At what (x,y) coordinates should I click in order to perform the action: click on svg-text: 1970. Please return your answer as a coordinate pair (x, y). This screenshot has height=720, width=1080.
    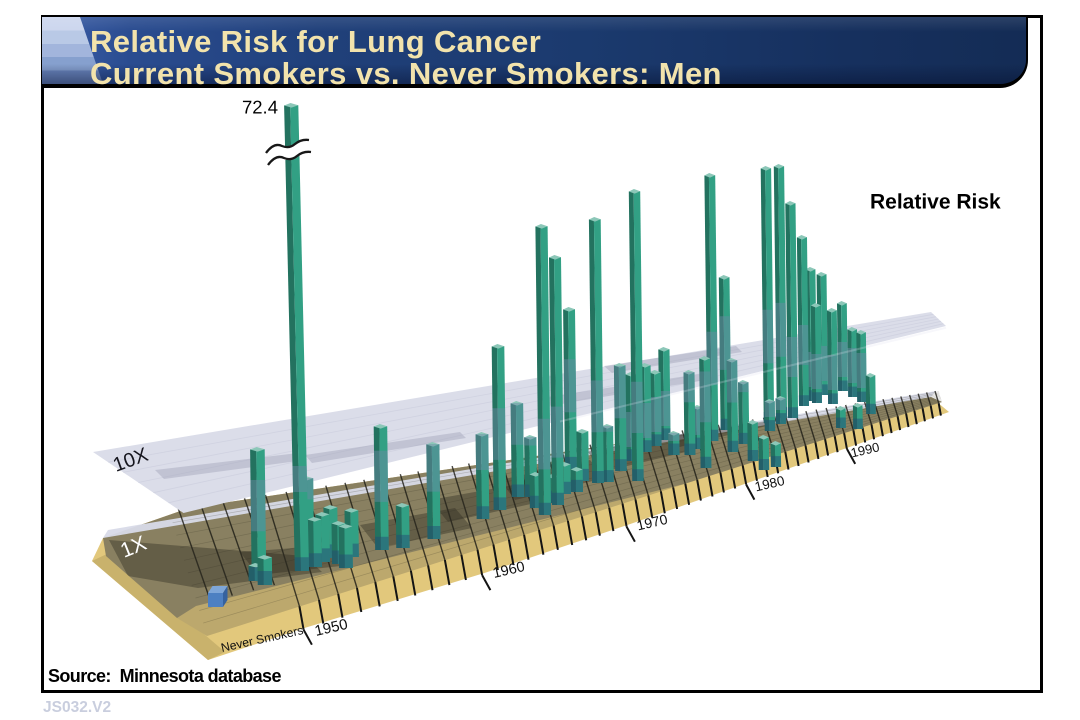
    Looking at the image, I should click on (652, 522).